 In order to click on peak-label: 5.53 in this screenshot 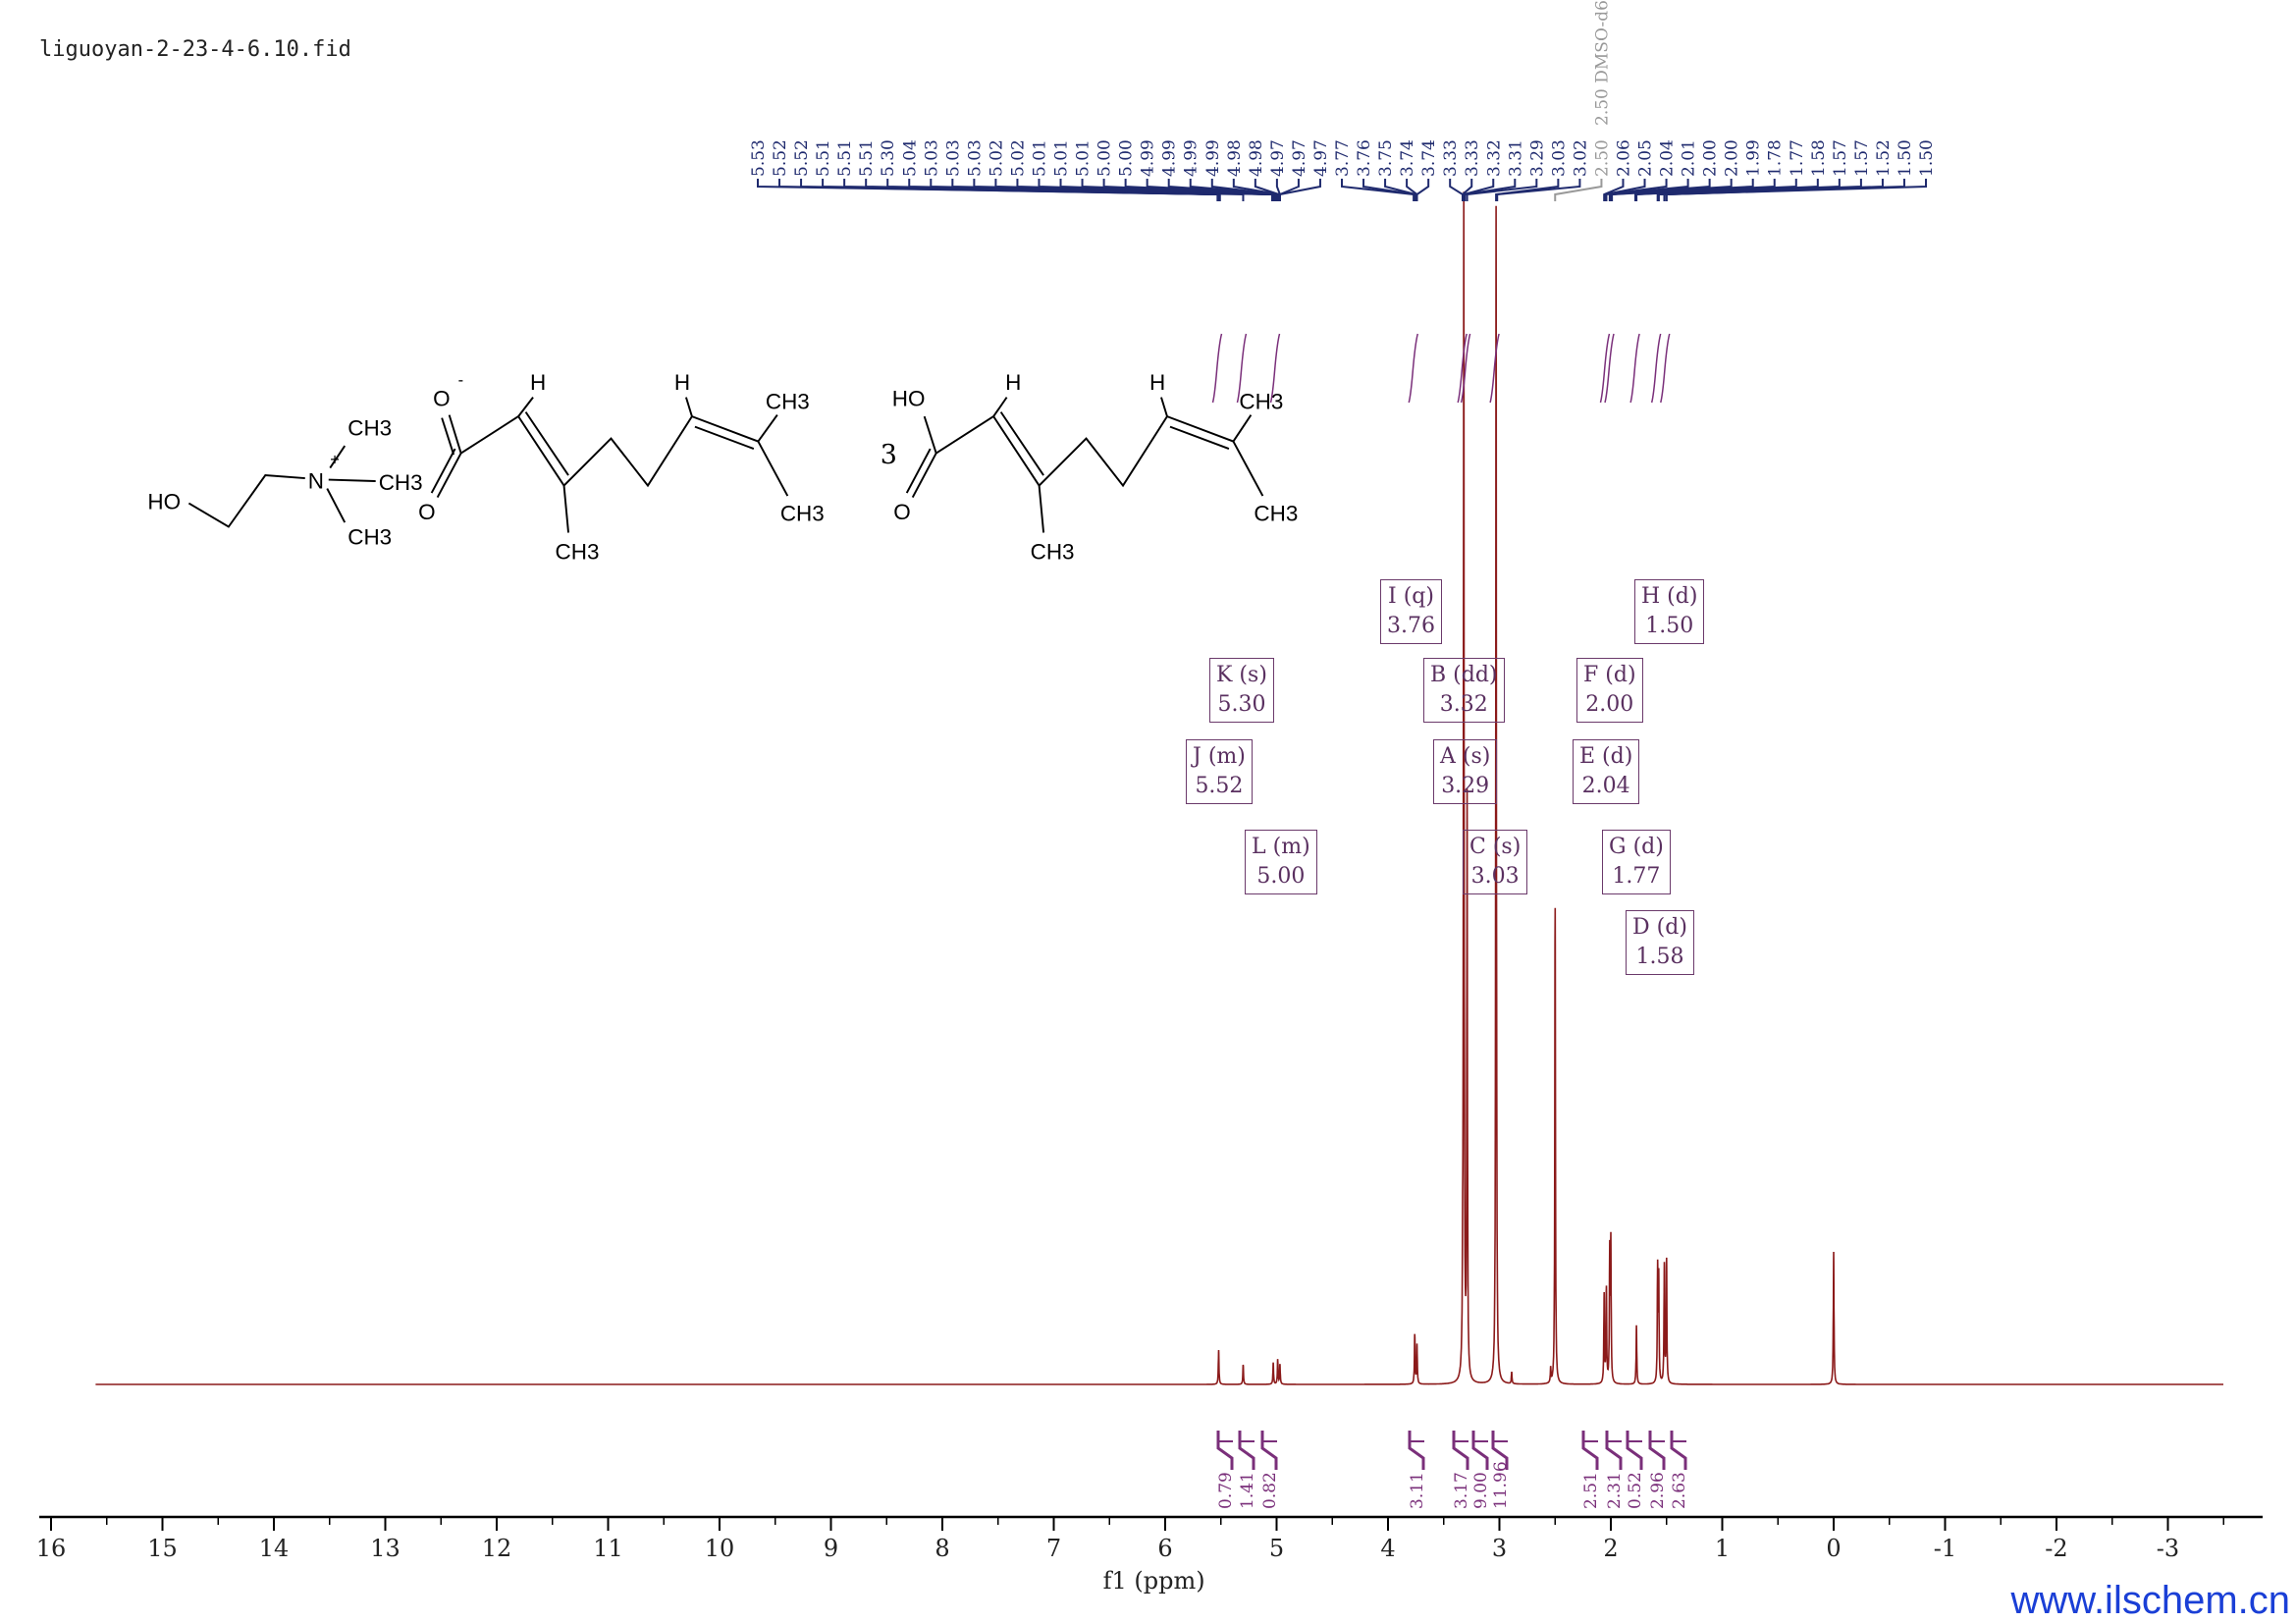, I will do `click(759, 158)`.